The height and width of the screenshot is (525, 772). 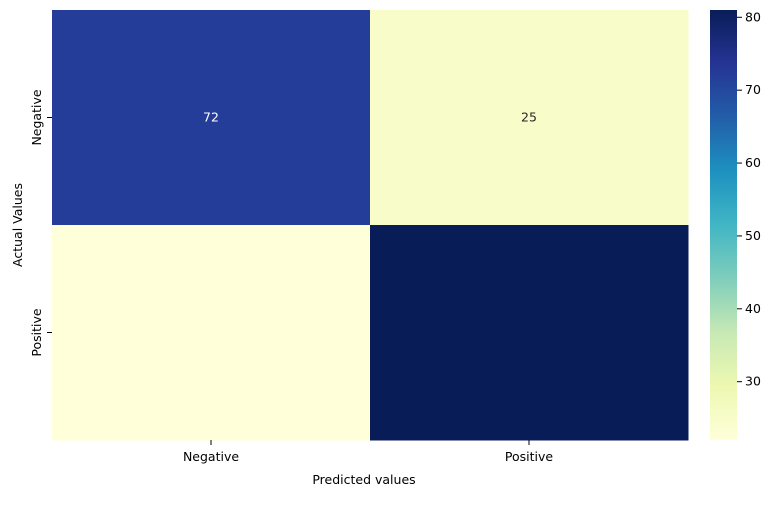 I want to click on colorbar-tick-label: 30, so click(x=753, y=381).